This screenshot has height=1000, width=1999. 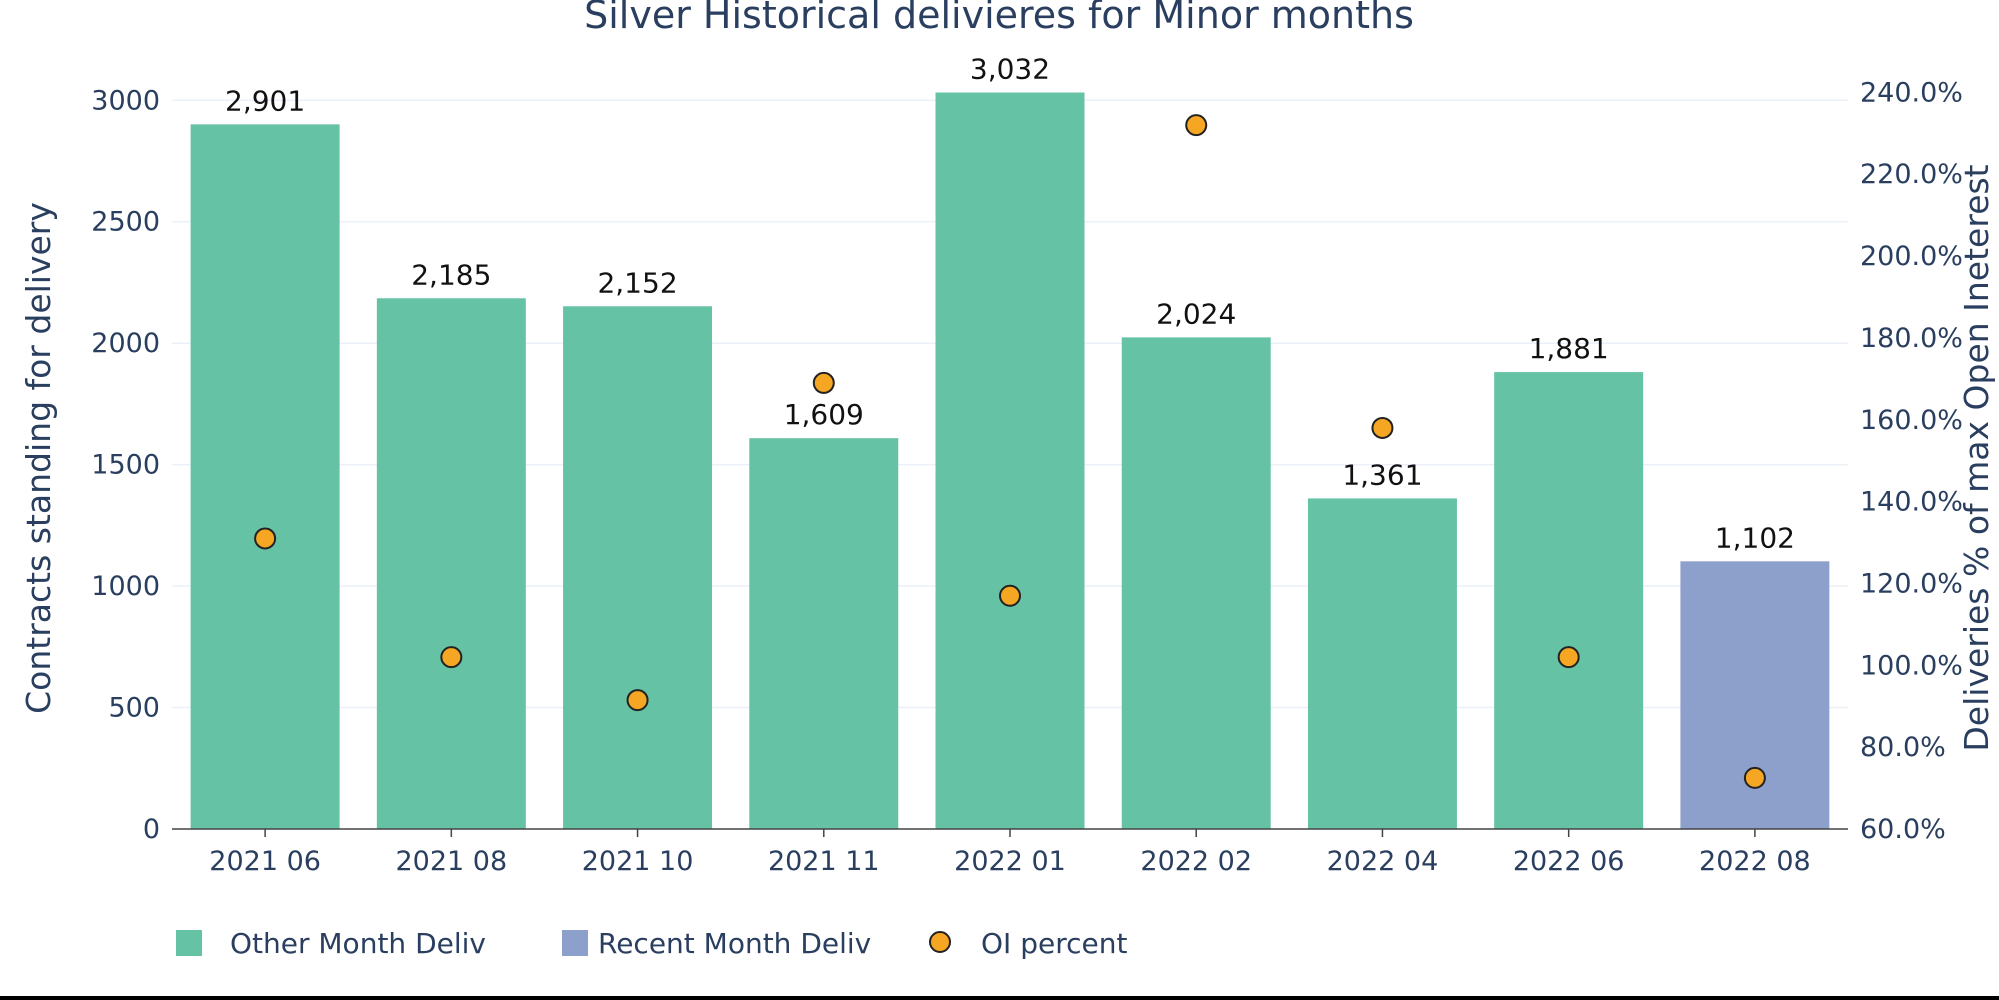 What do you see at coordinates (1911, 338) in the screenshot?
I see `y2-tick-label: 180.0%` at bounding box center [1911, 338].